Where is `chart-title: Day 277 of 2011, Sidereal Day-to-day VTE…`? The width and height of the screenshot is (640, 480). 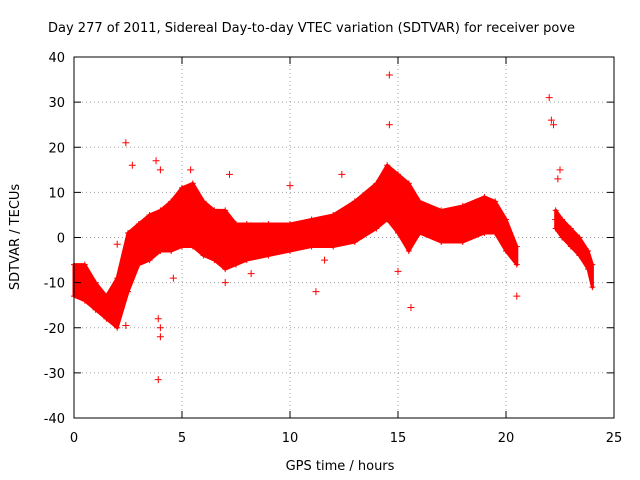 chart-title: Day 277 of 2011, Sidereal Day-to-day VTE… is located at coordinates (311, 28).